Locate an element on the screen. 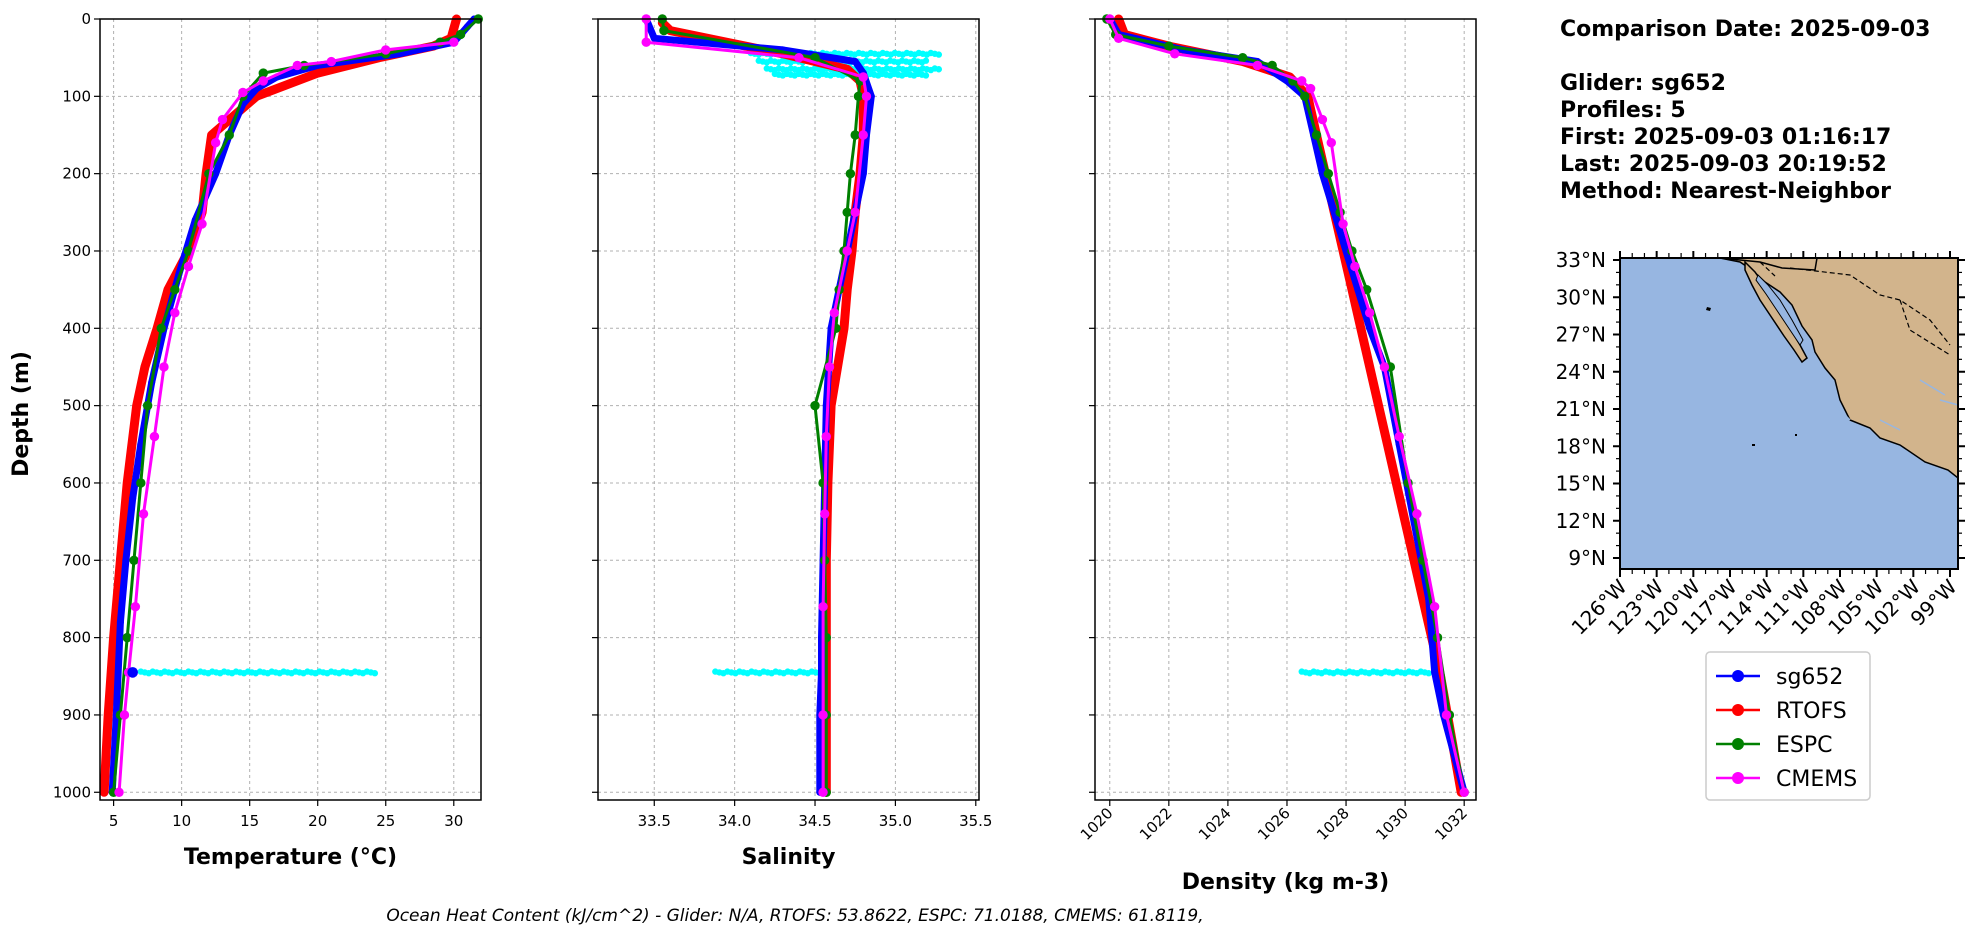 Image resolution: width=1978 pixels, height=934 pixels. density-xtick-label: 1024 is located at coordinates (1215, 824).